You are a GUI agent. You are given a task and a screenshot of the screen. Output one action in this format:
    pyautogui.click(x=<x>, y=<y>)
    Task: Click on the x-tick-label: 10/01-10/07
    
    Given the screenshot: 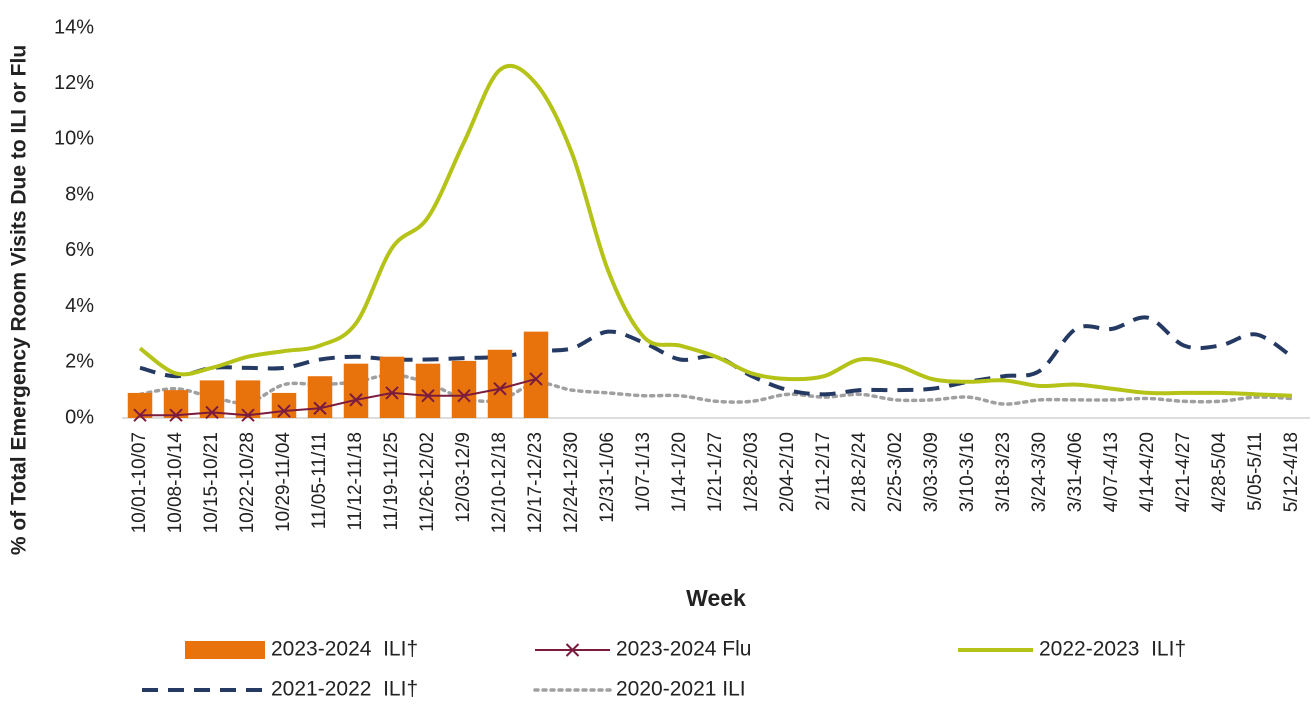 What is the action you would take?
    pyautogui.click(x=139, y=482)
    